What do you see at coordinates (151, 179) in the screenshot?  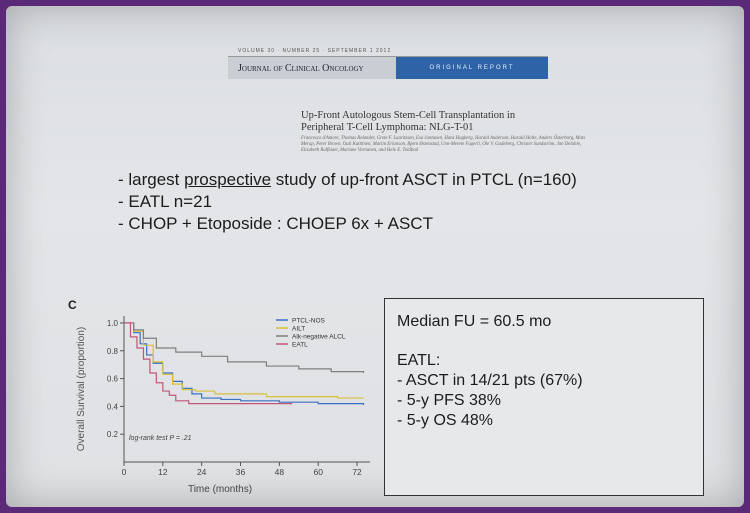 I see `bullet-1-prefix: - largest` at bounding box center [151, 179].